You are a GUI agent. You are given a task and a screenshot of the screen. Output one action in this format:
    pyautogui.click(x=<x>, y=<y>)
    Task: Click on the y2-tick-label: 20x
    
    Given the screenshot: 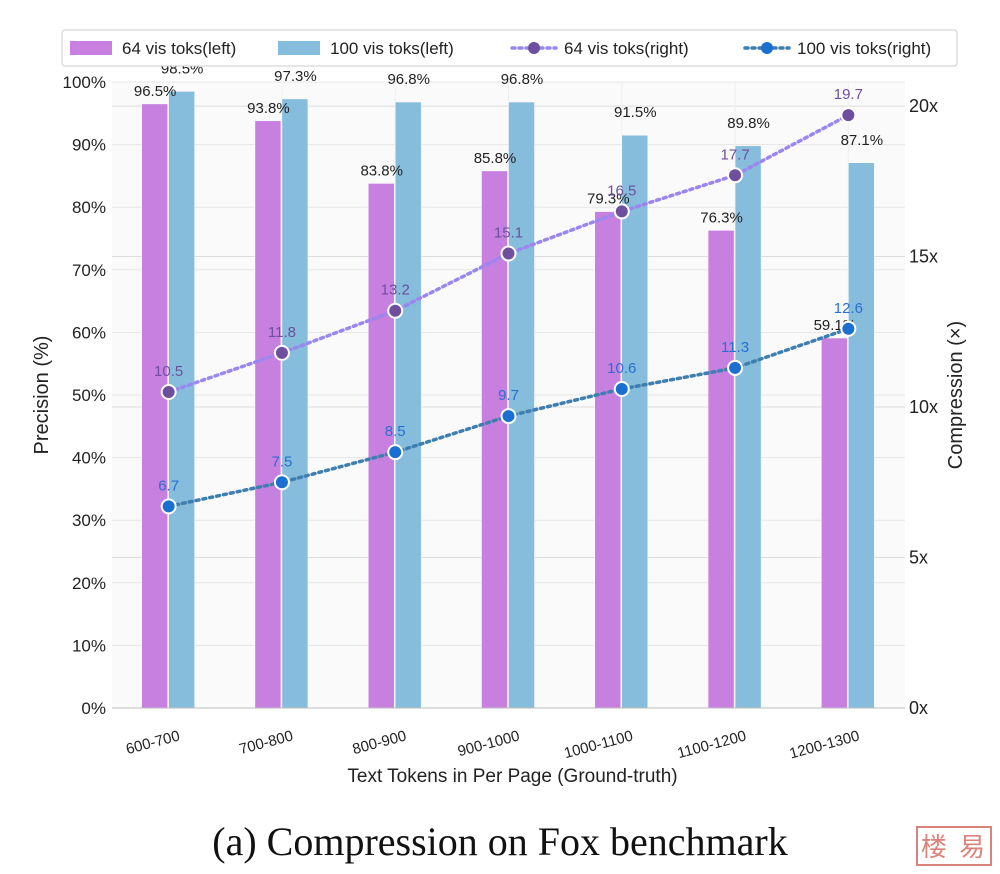 What is the action you would take?
    pyautogui.click(x=923, y=106)
    